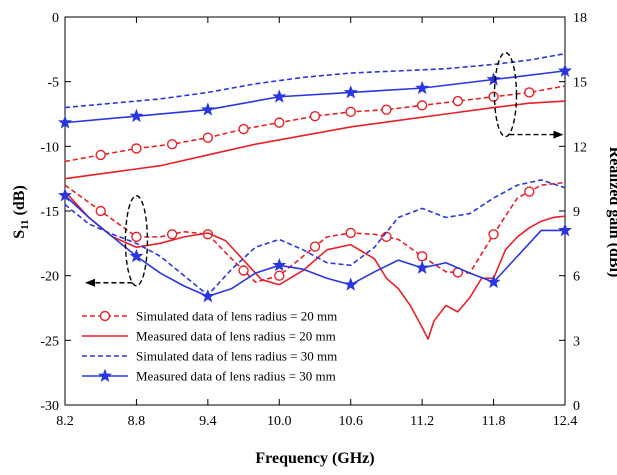 The image size is (617, 475). What do you see at coordinates (236, 316) in the screenshot?
I see `legend-label: Simulated data of lens radius = 20 mm` at bounding box center [236, 316].